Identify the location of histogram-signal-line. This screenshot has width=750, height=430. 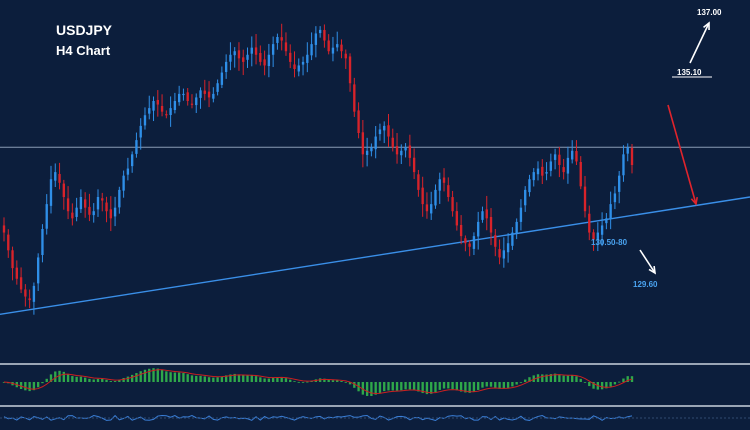
(318, 382).